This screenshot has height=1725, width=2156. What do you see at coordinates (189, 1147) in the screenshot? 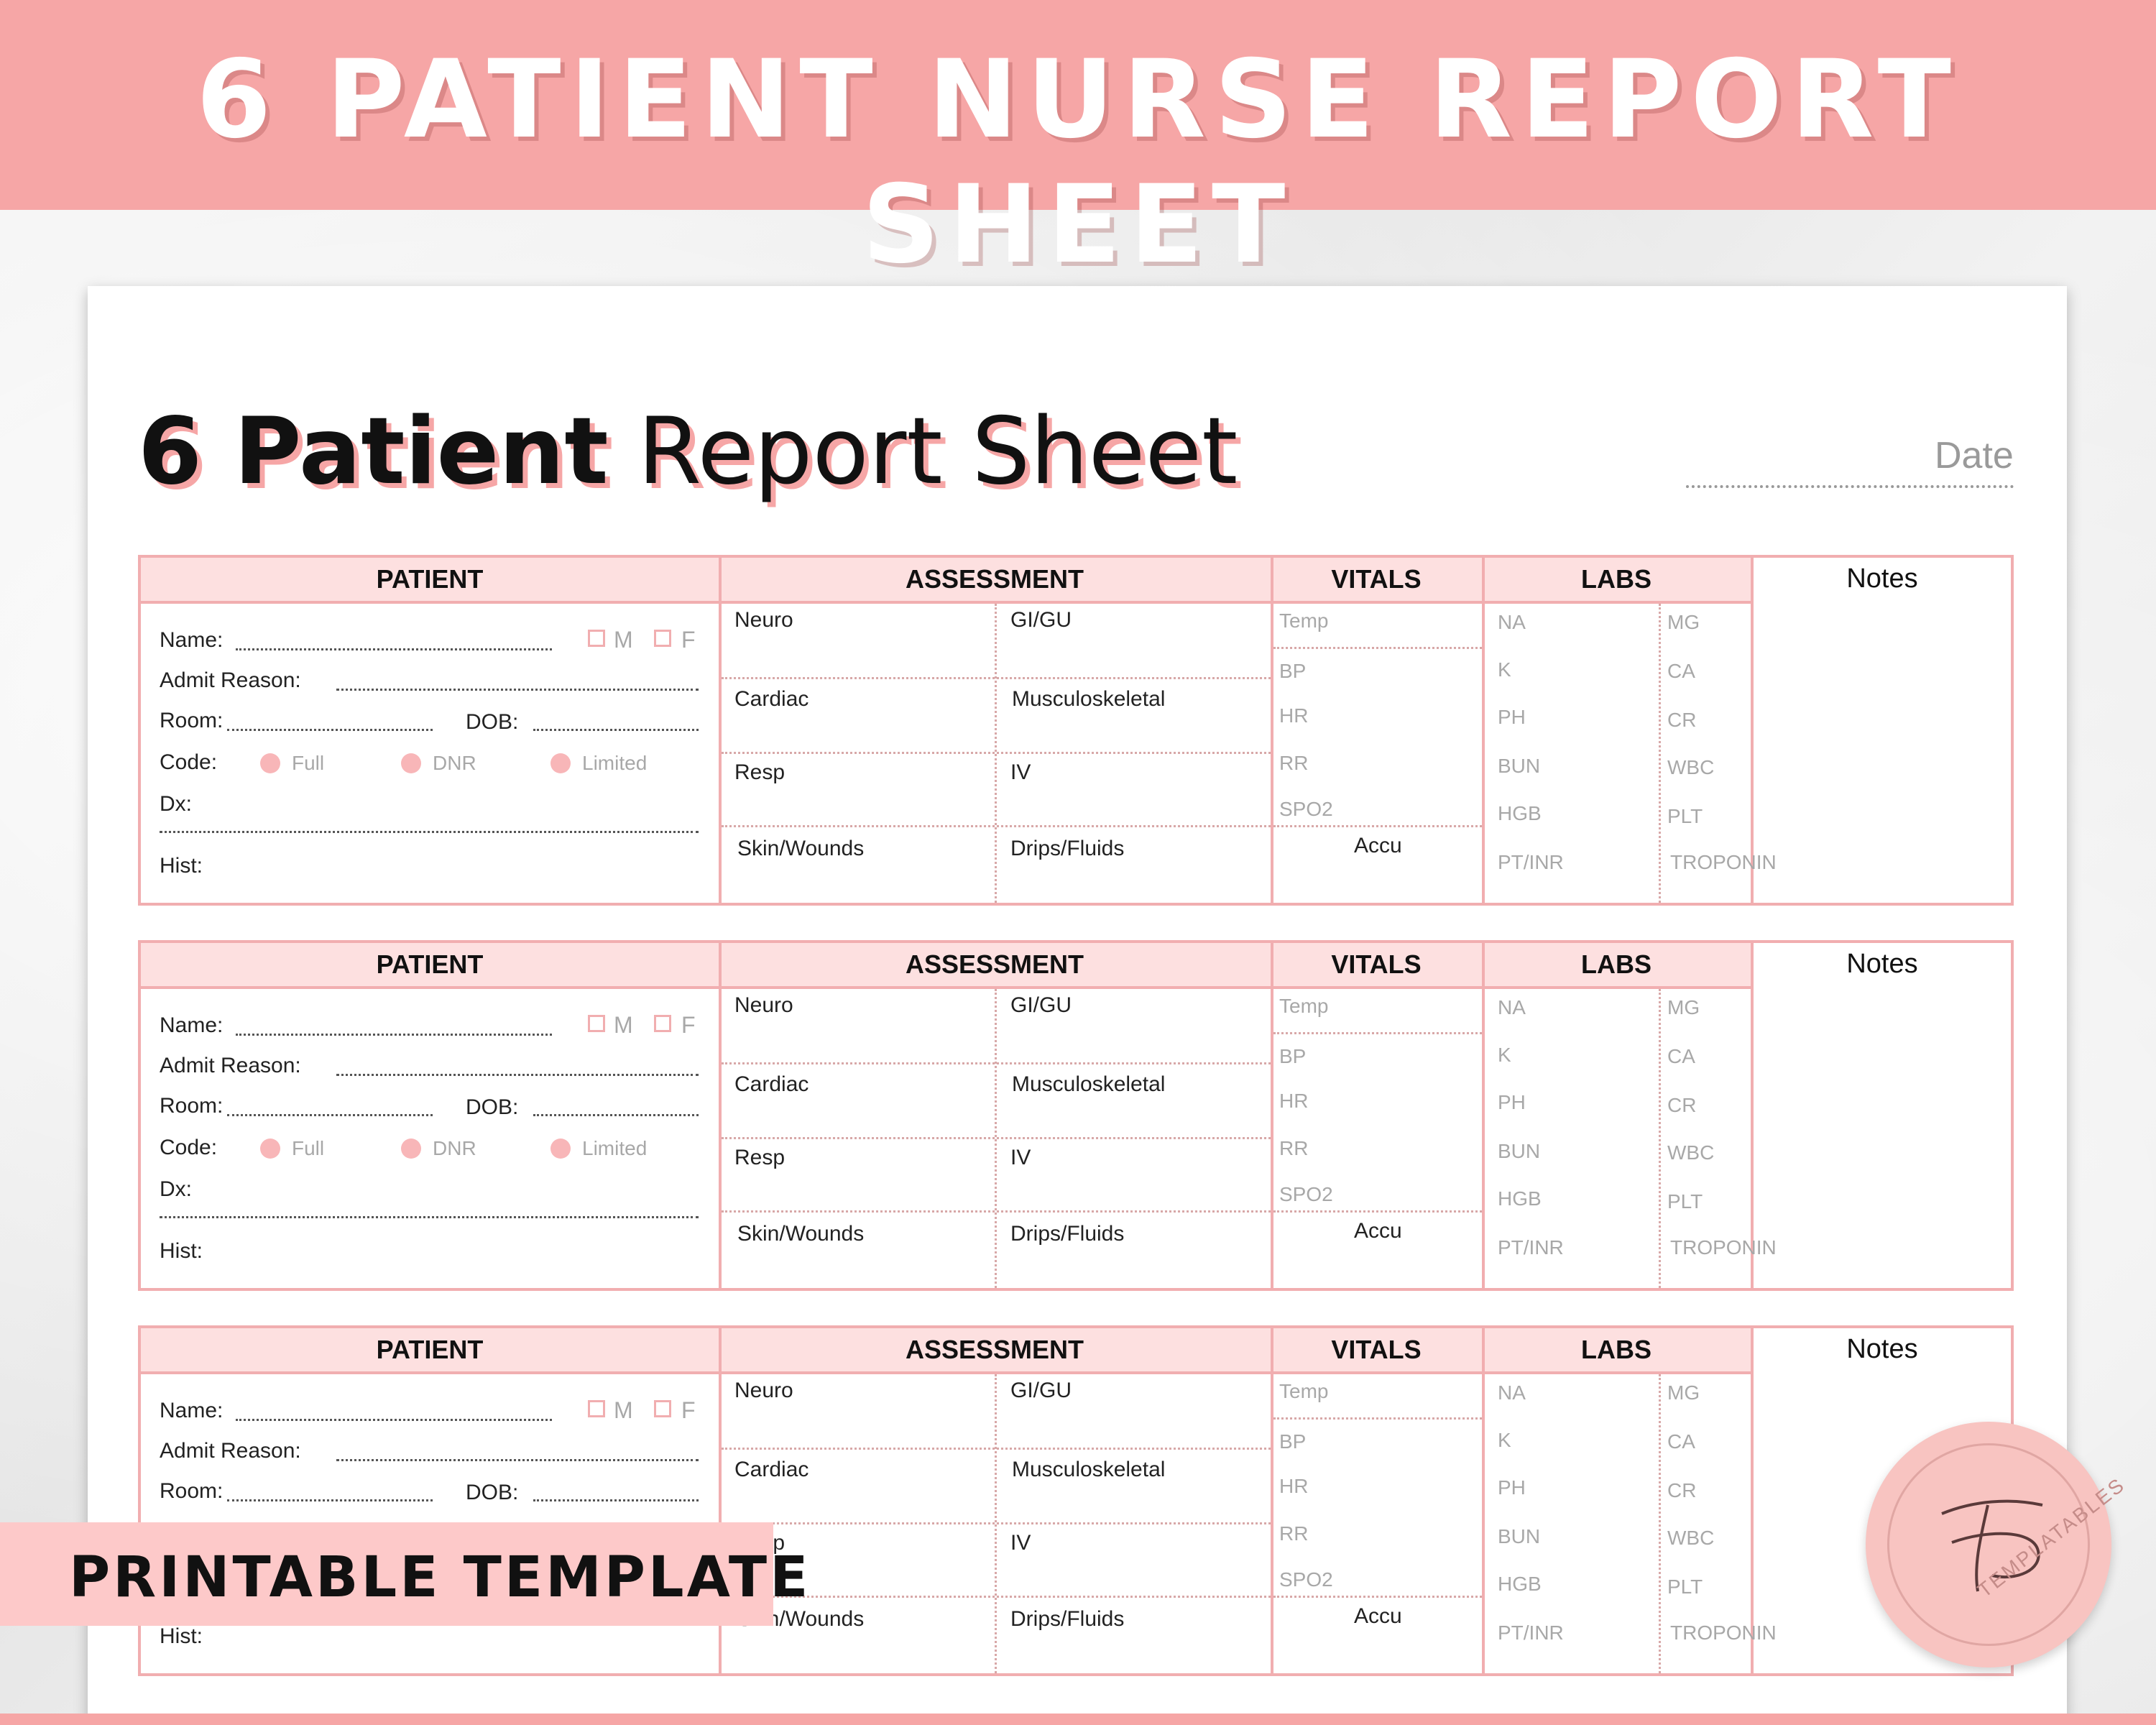
I see `code-label: Code:` at bounding box center [189, 1147].